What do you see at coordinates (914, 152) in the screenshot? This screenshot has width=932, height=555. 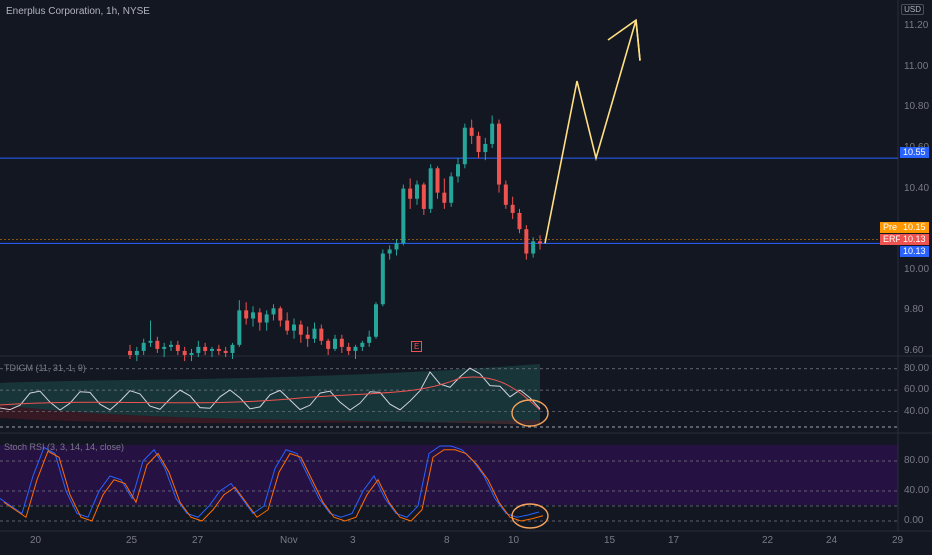 I see `price-tag-value: 10.55` at bounding box center [914, 152].